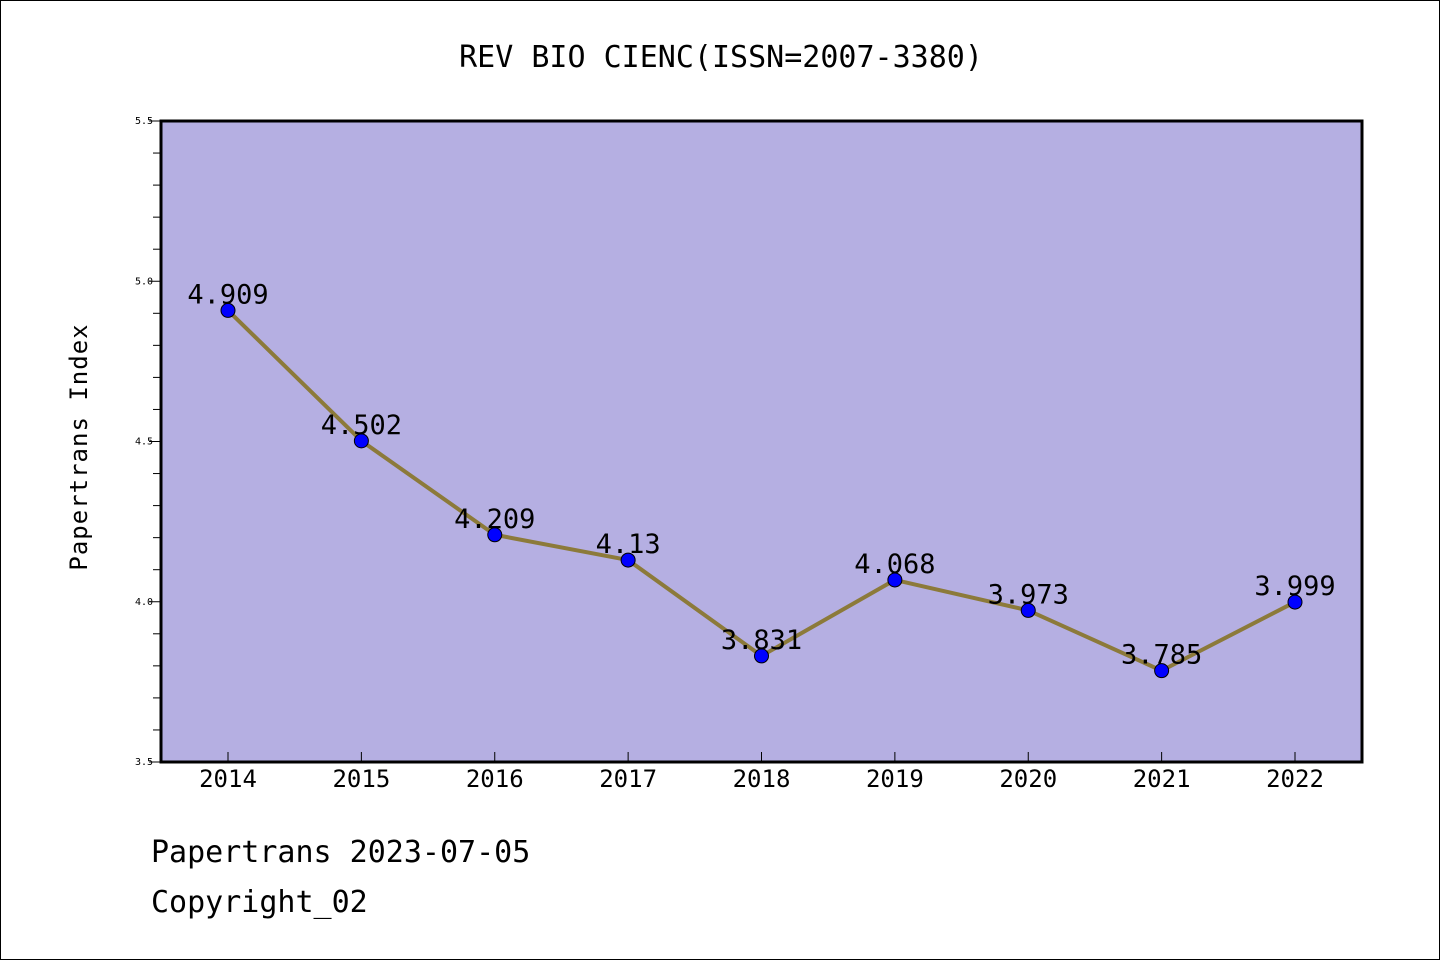  I want to click on x-tick-label: 2018, so click(762, 779).